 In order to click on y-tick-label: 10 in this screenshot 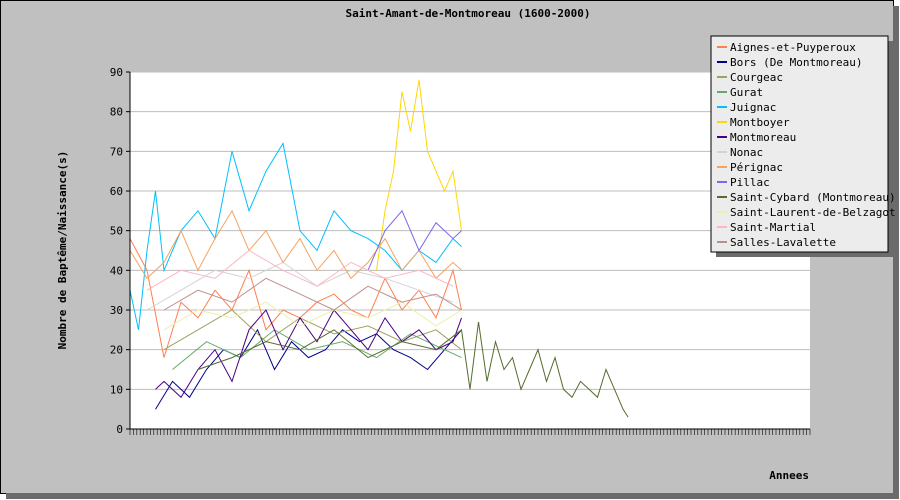, I will do `click(116, 389)`.